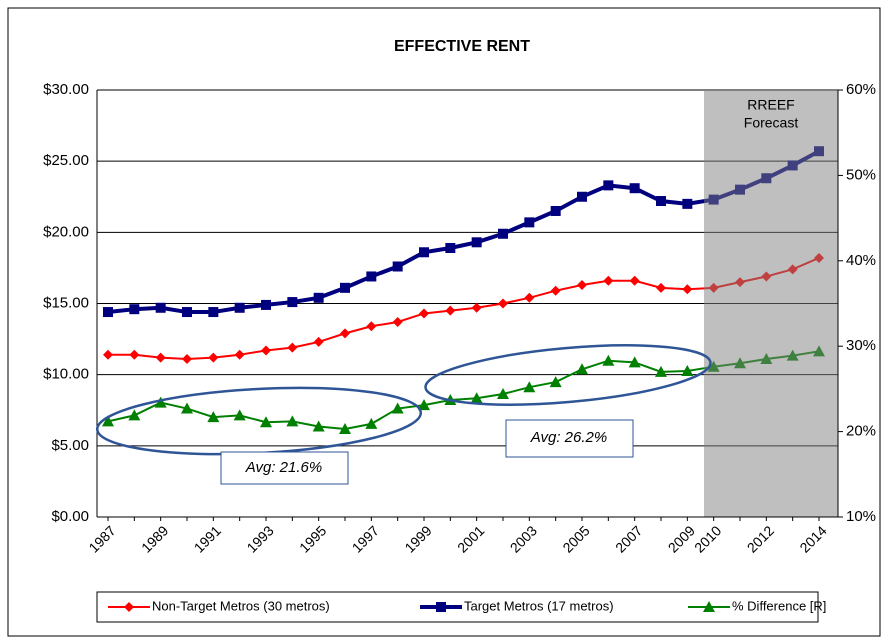 Image resolution: width=888 pixels, height=644 pixels. Describe the element at coordinates (861, 516) in the screenshot. I see `y2-tick-label: 10%` at that location.